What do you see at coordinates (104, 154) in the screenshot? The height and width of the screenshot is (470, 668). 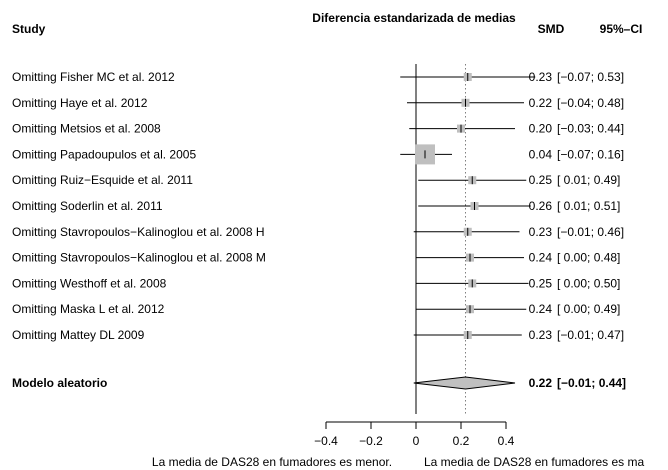 I see `study-label: Omitting Papadoupulos et al. 2005` at bounding box center [104, 154].